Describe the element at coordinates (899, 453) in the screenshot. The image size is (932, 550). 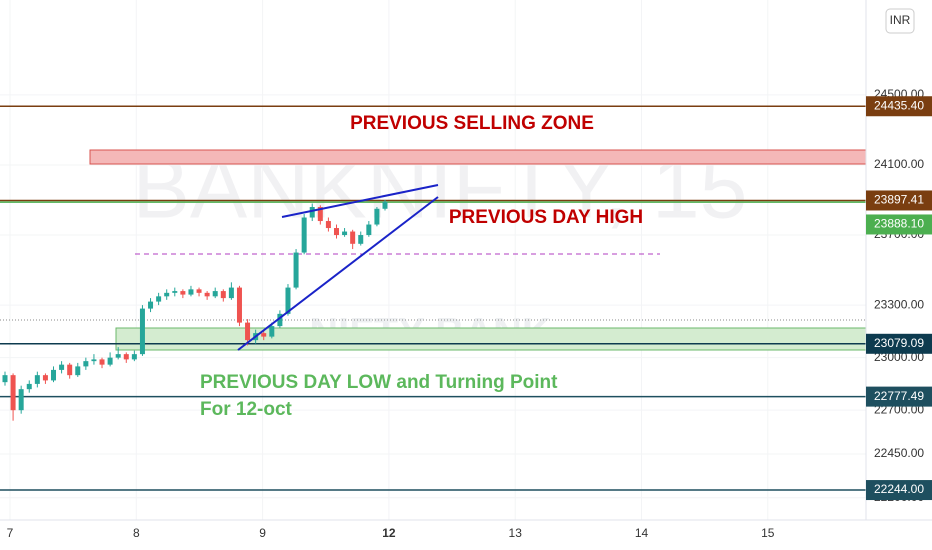
I see `y-tick-label: 22450.00` at that location.